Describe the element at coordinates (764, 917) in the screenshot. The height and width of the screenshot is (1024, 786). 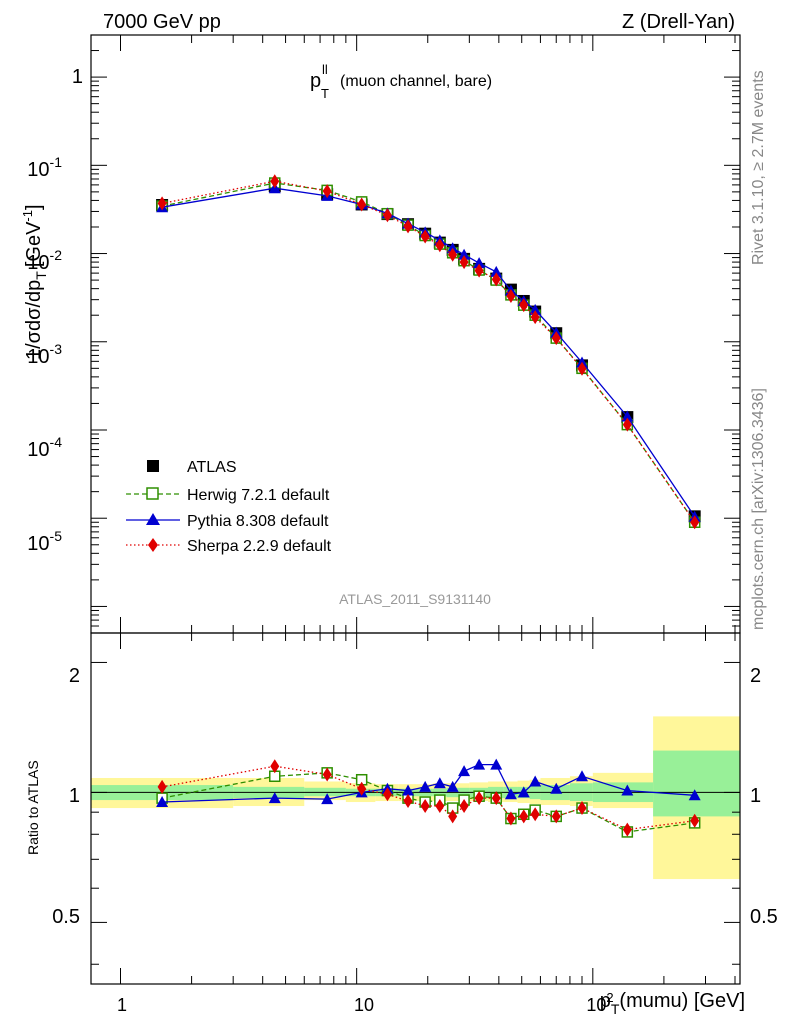
I see `ratio-tick-label-right-0.5: 0.5` at that location.